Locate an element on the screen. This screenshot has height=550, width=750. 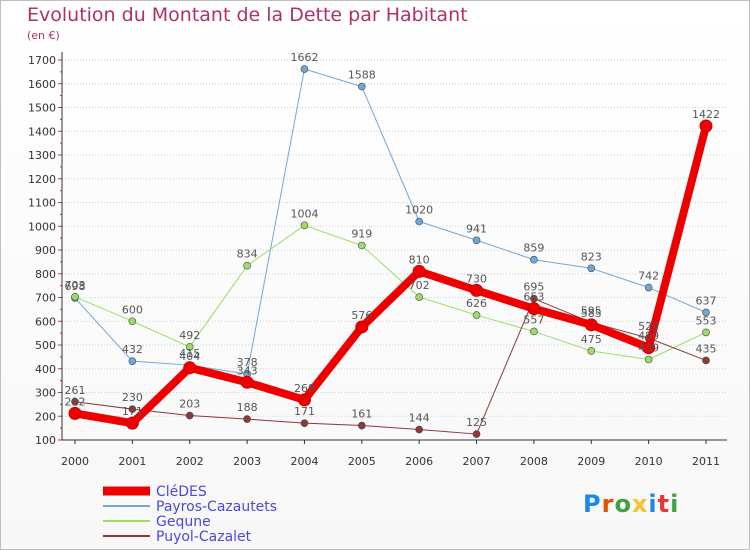
y-tick-label: 600 is located at coordinates (45, 321).